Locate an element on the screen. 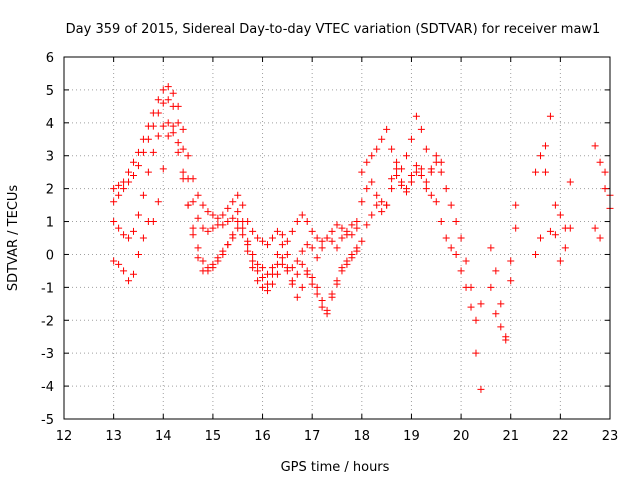 The image size is (640, 480). x-tick-label: 20 is located at coordinates (461, 436).